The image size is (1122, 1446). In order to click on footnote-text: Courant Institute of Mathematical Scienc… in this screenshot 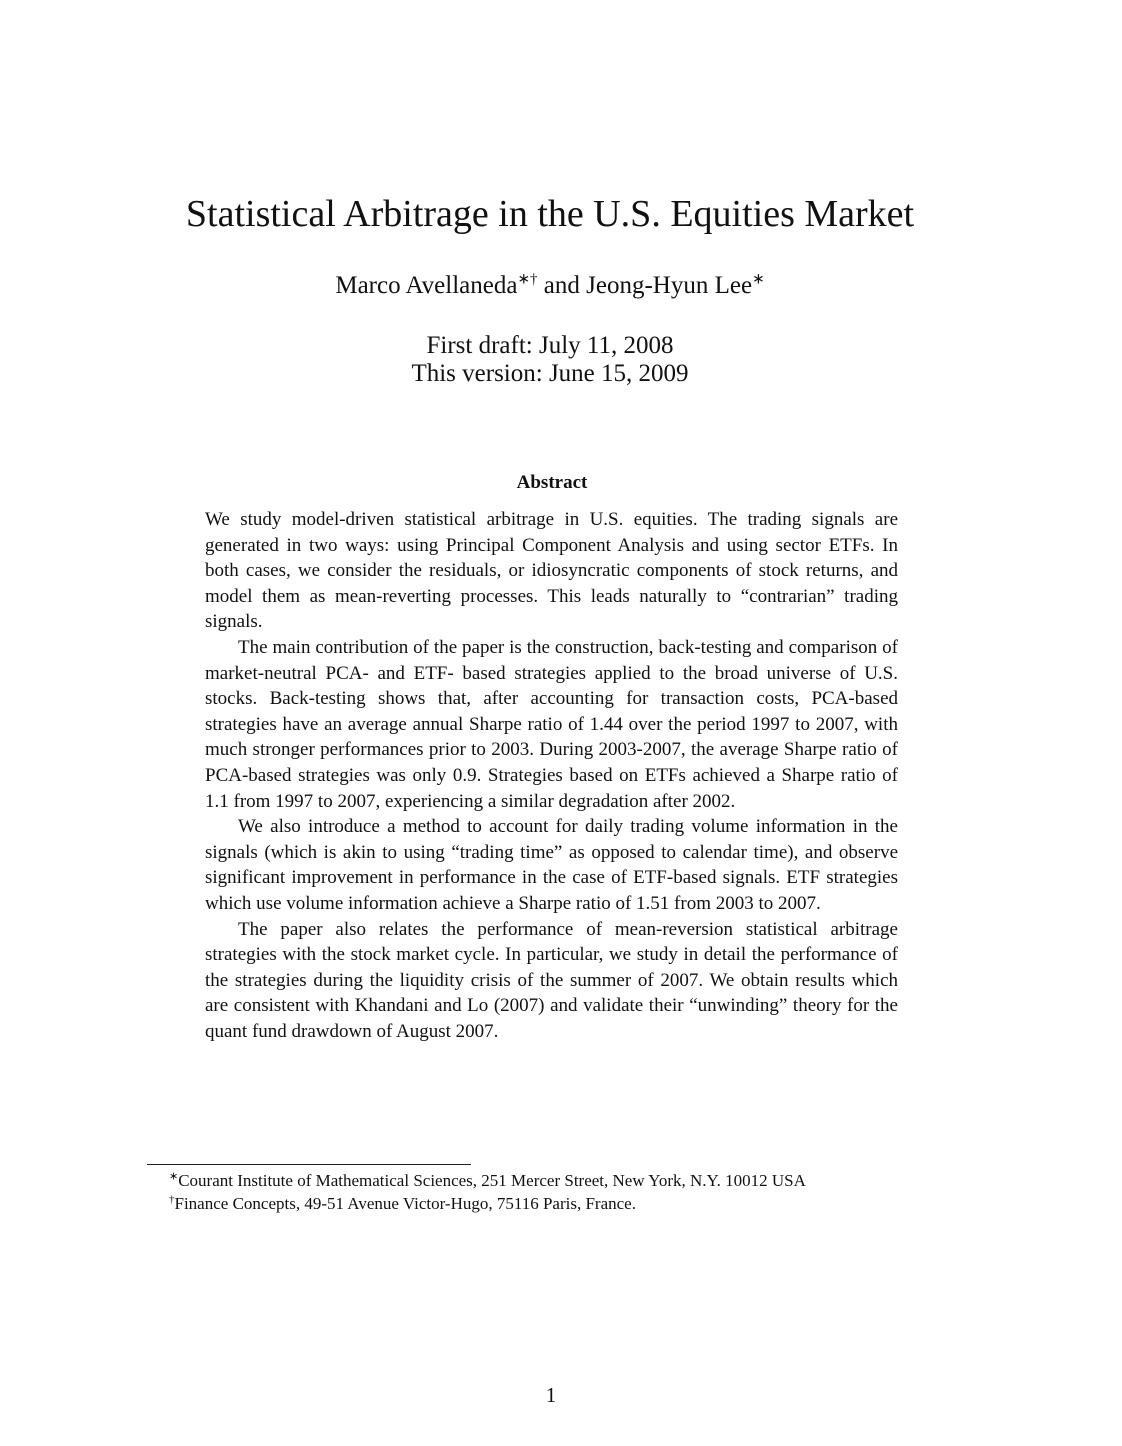, I will do `click(492, 1180)`.